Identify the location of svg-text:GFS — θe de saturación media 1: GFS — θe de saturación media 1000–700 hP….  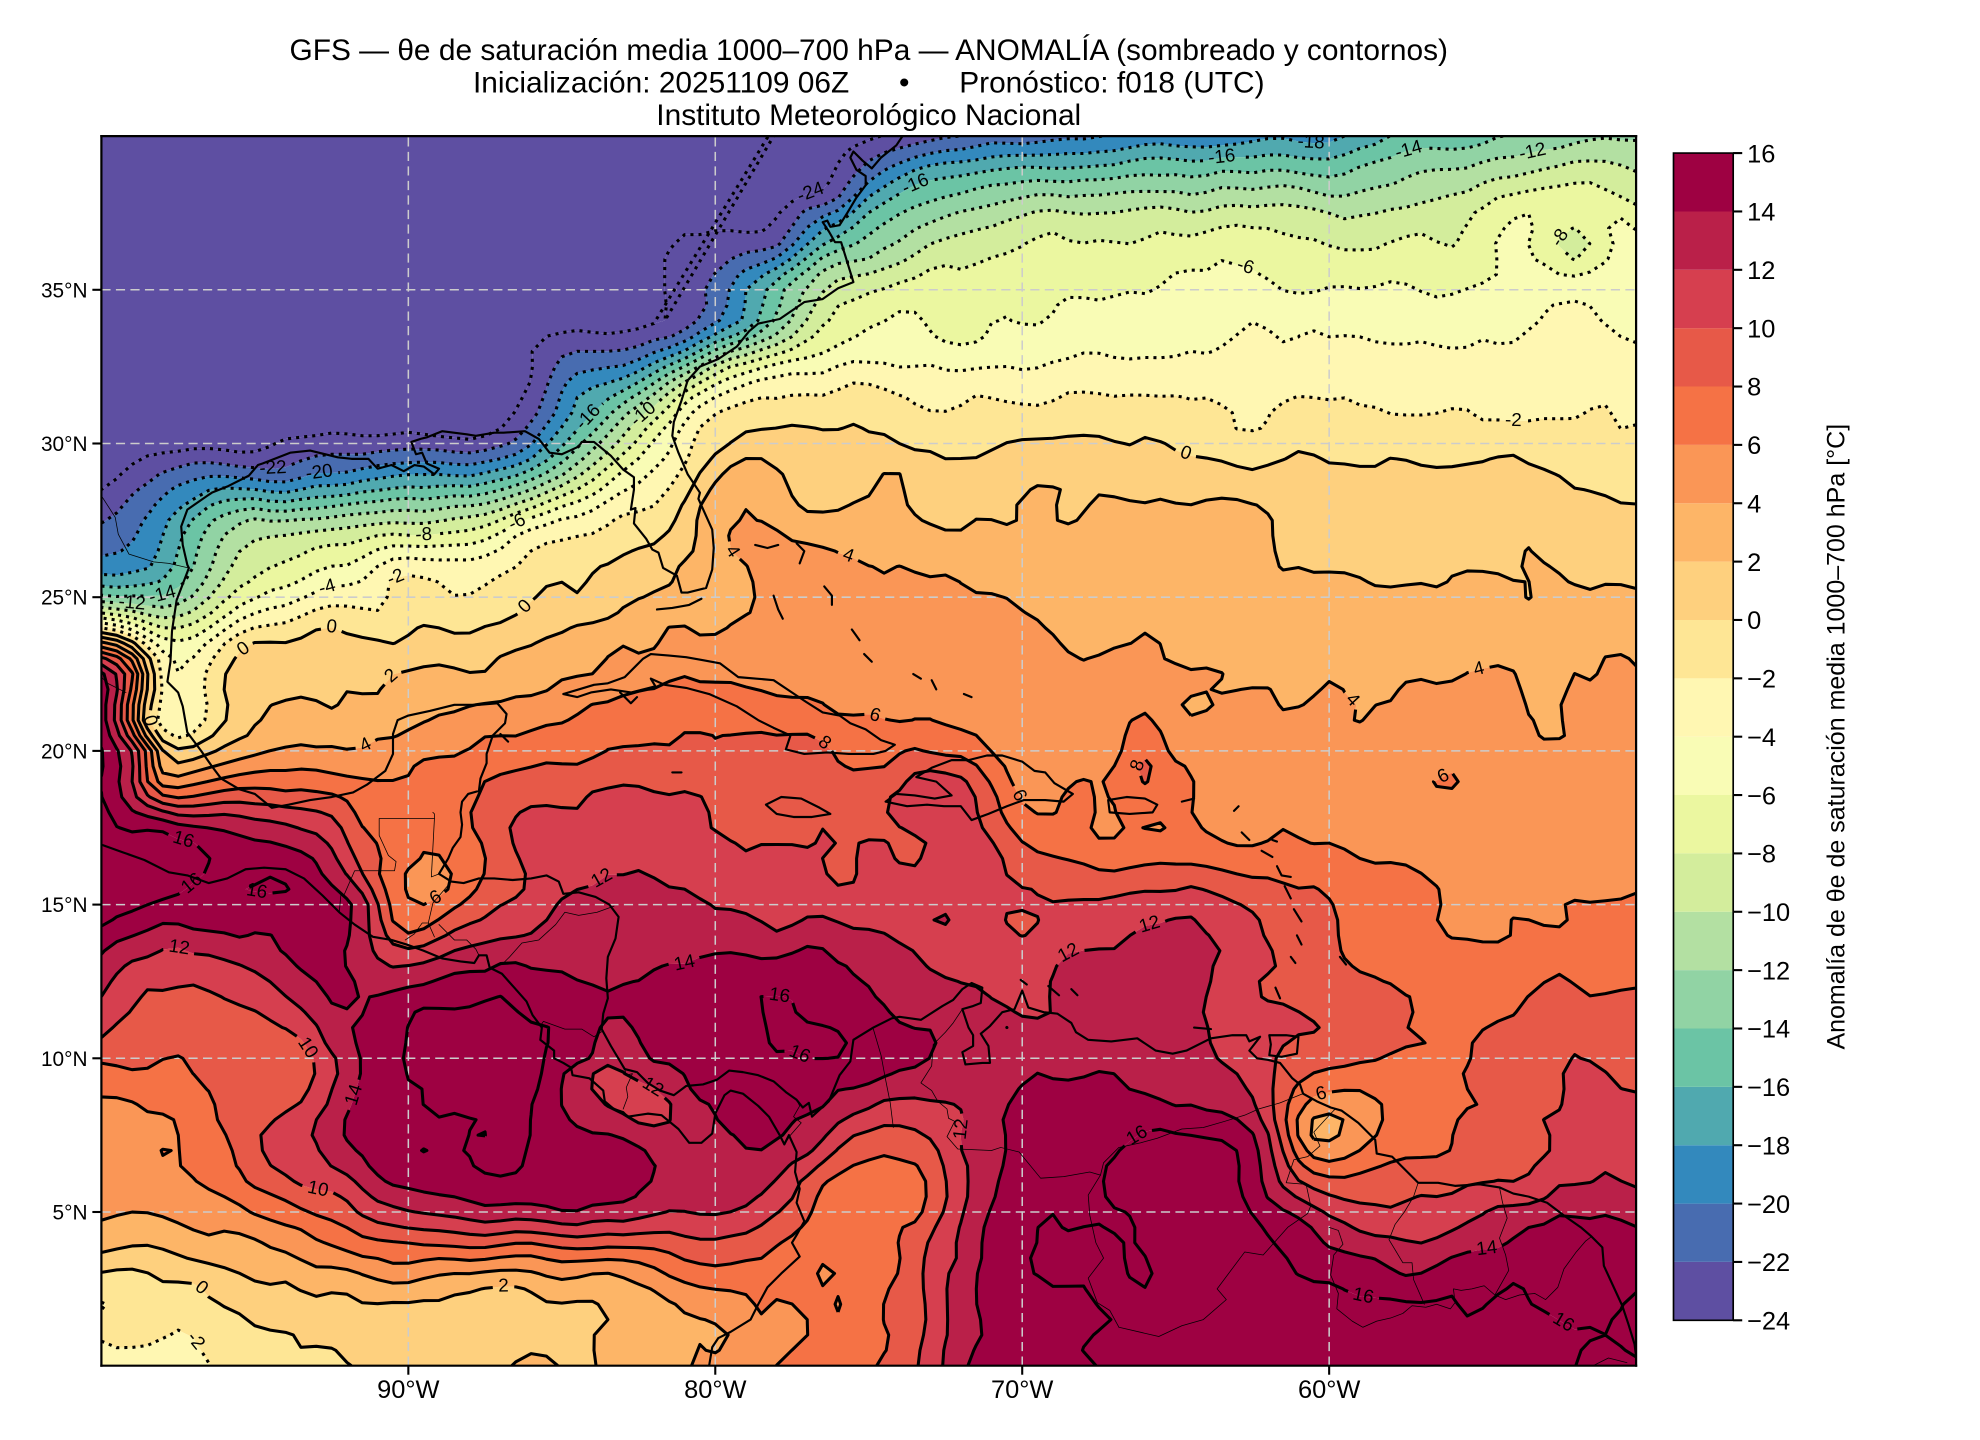
(868, 50).